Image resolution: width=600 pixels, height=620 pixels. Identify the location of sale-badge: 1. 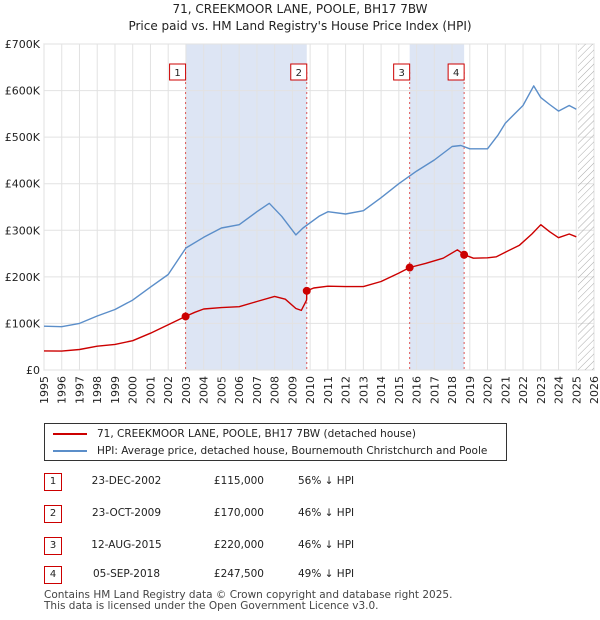
(53, 482).